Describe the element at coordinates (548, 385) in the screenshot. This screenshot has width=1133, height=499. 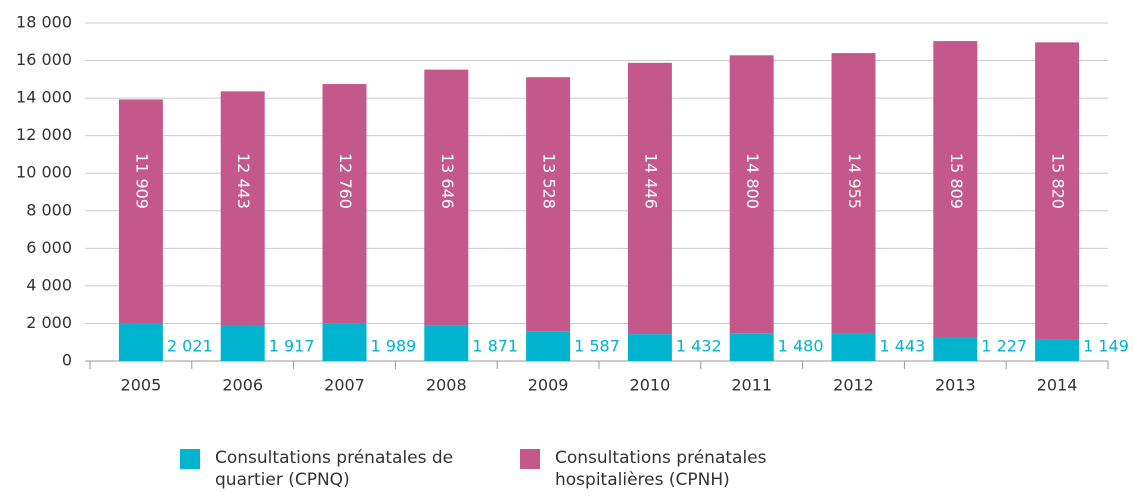
I see `x-tick-label: 2009` at that location.